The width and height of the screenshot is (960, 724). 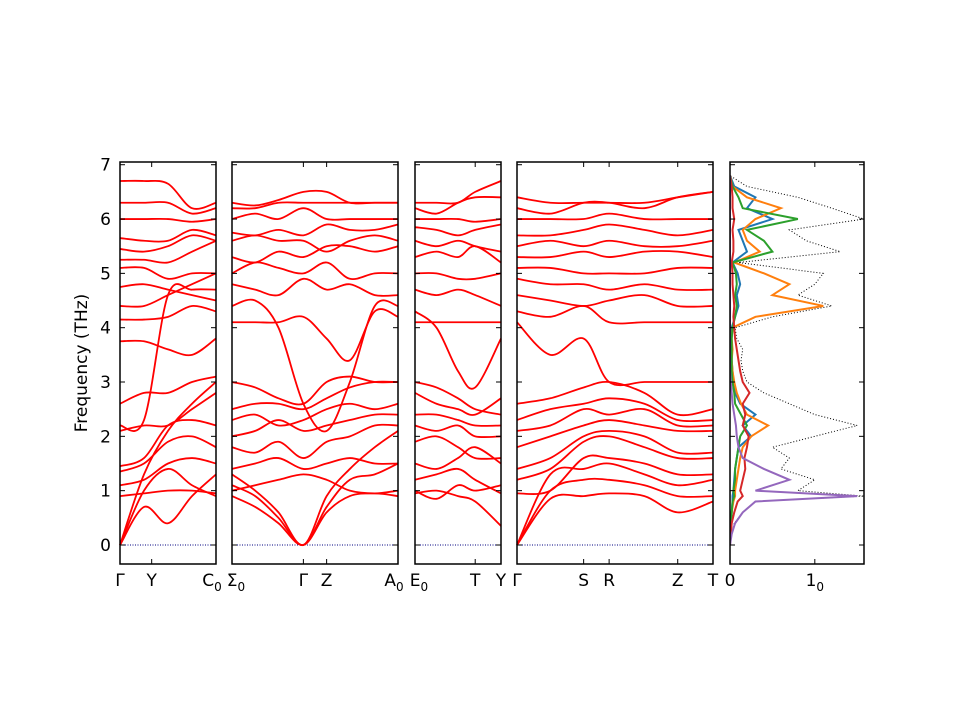 I want to click on x-tick-label: A0, so click(x=393, y=582).